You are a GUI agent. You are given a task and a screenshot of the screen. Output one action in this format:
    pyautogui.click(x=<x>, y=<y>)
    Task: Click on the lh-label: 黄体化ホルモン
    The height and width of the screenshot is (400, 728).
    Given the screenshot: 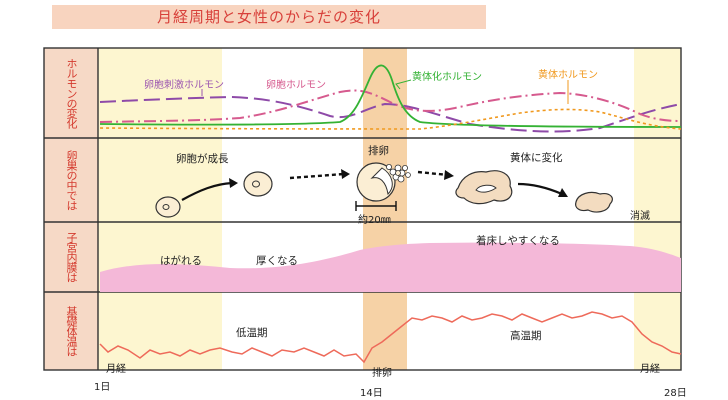 What is the action you would take?
    pyautogui.click(x=447, y=77)
    